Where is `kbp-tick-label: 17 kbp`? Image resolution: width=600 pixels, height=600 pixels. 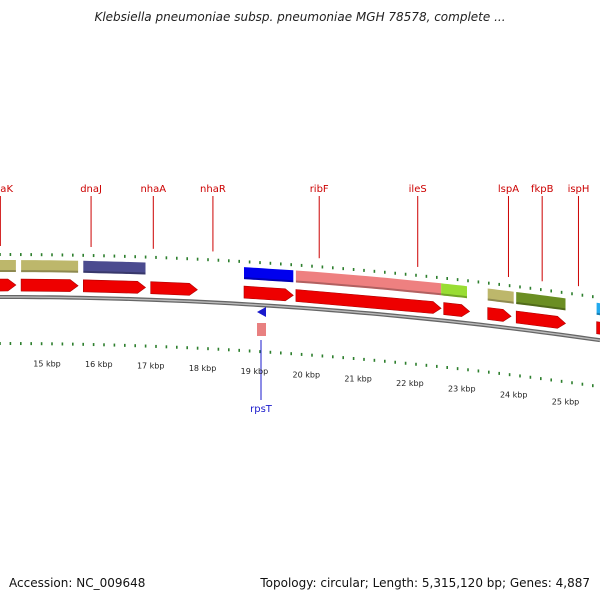 kbp-tick-label: 17 kbp is located at coordinates (151, 366).